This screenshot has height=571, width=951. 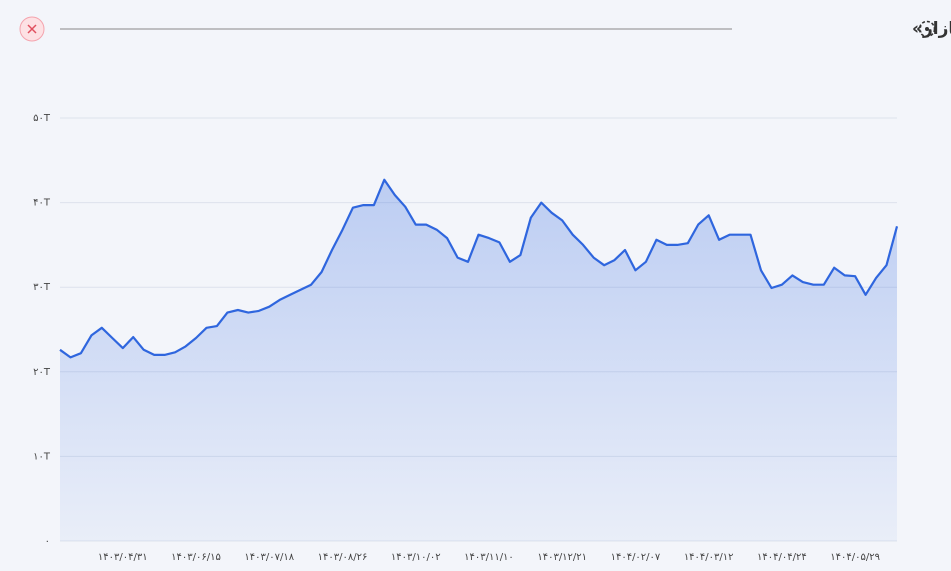 What do you see at coordinates (42, 372) in the screenshot?
I see `y-tick-label: ۲۰T` at bounding box center [42, 372].